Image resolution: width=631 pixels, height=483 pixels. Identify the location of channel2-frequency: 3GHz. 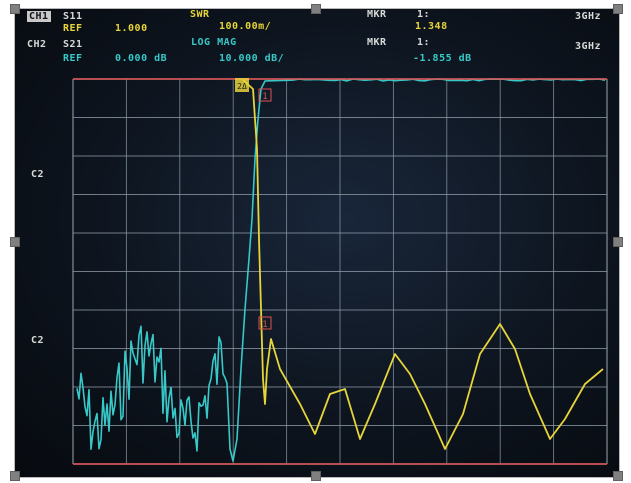
(588, 46).